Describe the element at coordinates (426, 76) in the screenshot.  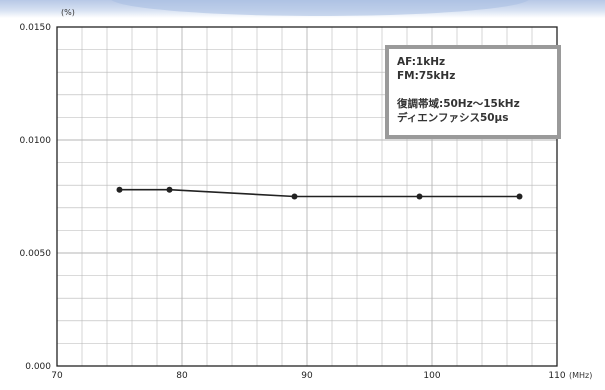
I see `annotation-fm: FM:75kHz` at that location.